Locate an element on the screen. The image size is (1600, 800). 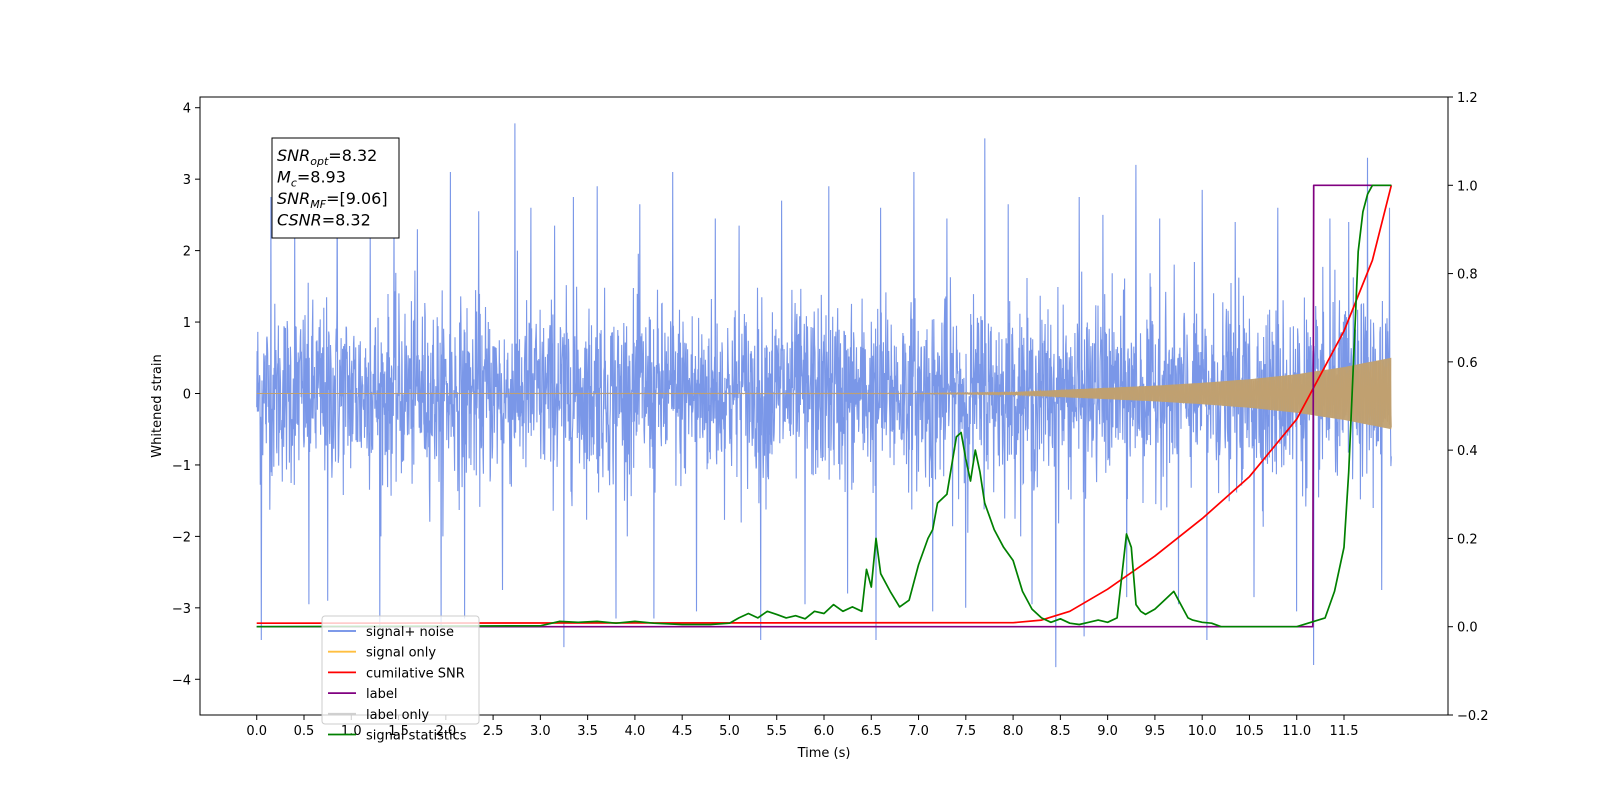
x-tick-label: 4.0 is located at coordinates (635, 731).